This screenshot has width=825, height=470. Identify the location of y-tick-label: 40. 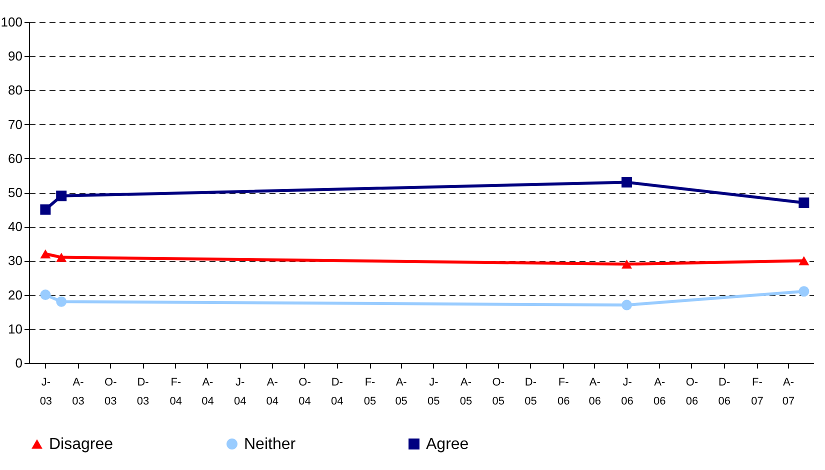
(15, 226).